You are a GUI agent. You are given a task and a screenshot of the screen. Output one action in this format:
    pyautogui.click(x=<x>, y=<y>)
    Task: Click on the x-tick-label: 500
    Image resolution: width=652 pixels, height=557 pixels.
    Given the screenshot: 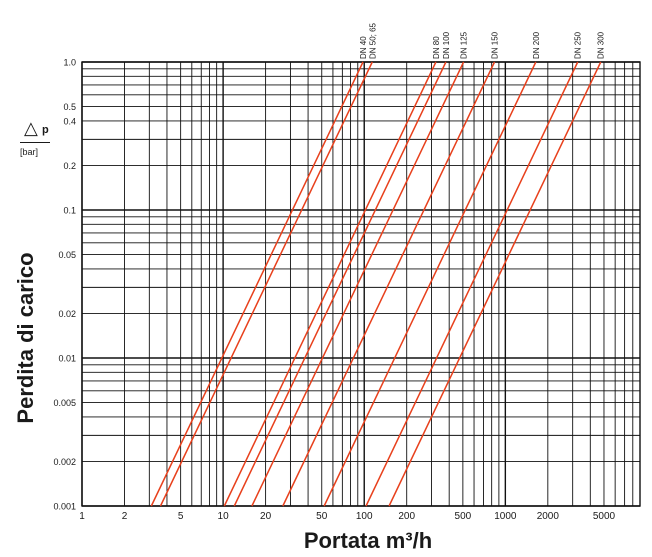 What is the action you would take?
    pyautogui.click(x=463, y=516)
    